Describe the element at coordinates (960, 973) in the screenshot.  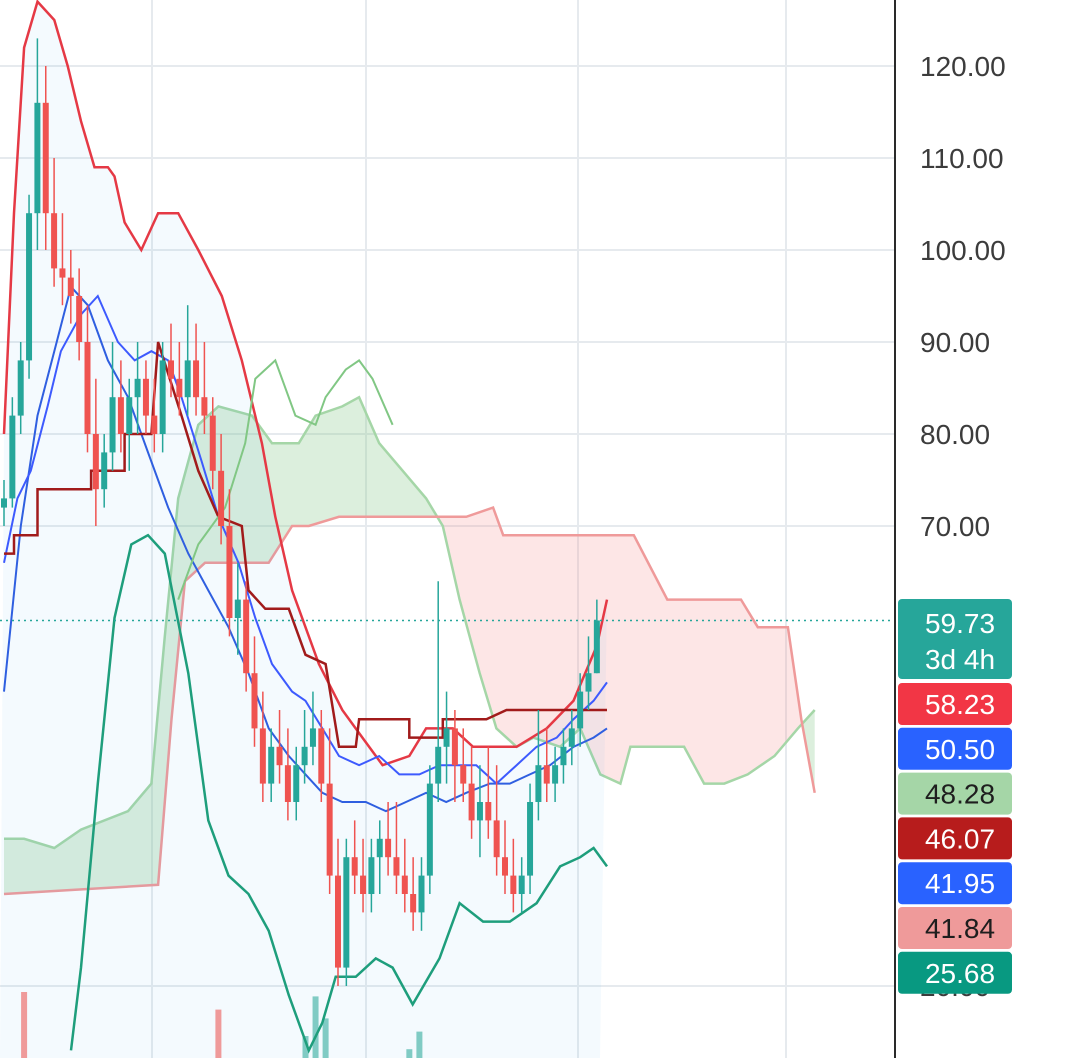
I see `indicator-badge-value: 25.68` at that location.